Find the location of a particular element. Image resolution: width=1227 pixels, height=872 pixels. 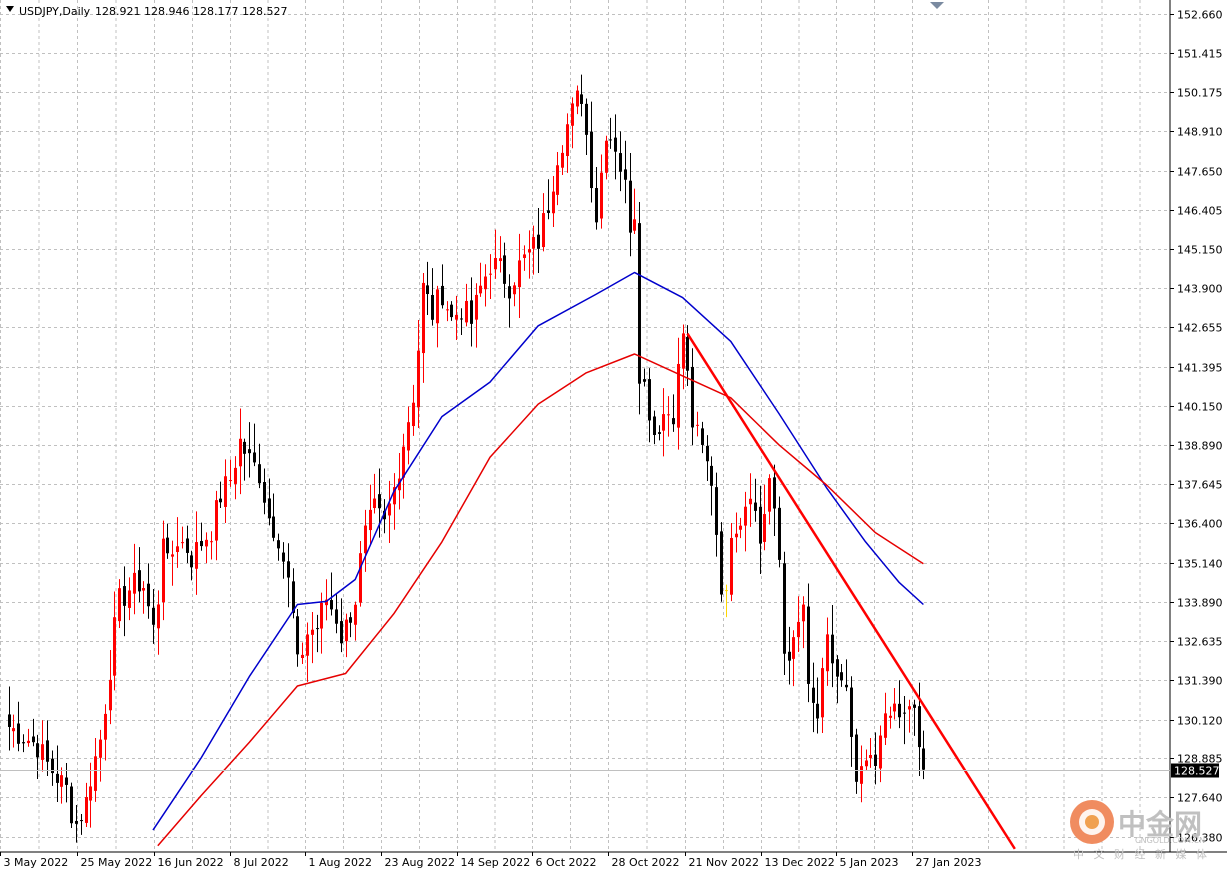

x-tick-label: 14 Sep 2022 is located at coordinates (496, 862).